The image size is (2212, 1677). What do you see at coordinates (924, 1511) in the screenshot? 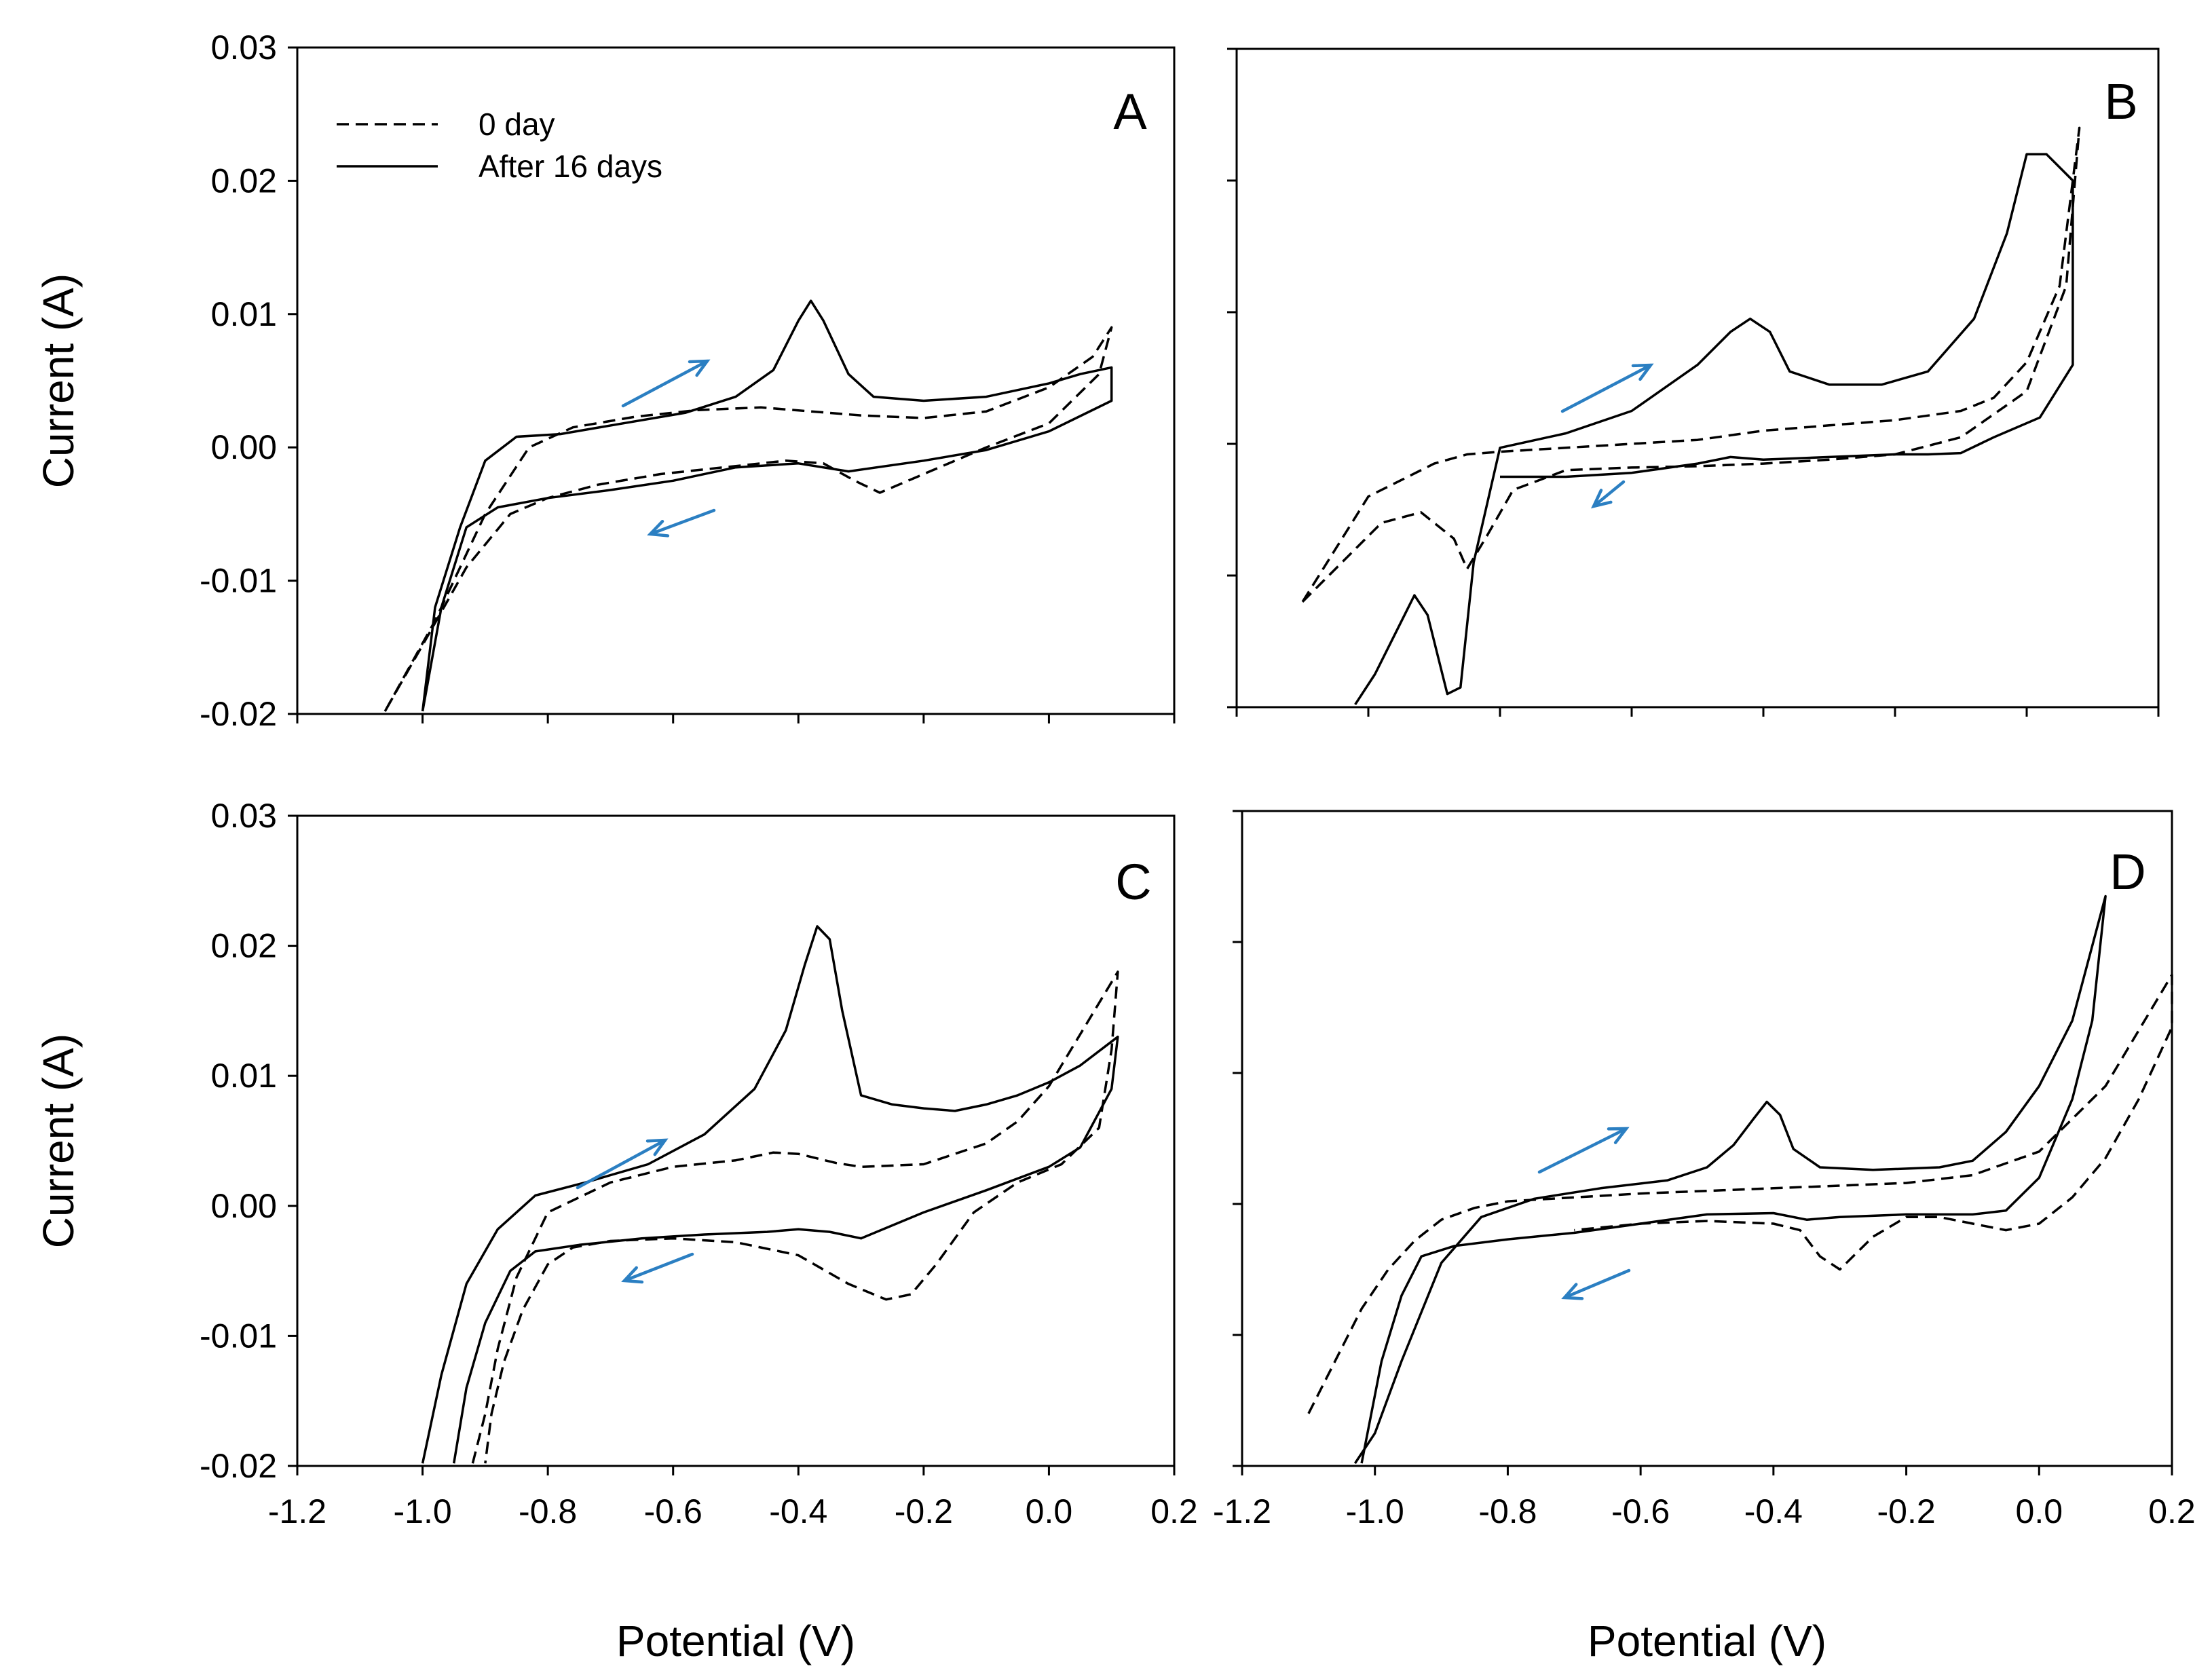
I see `x-tick-label-c: -0.2` at bounding box center [924, 1511].